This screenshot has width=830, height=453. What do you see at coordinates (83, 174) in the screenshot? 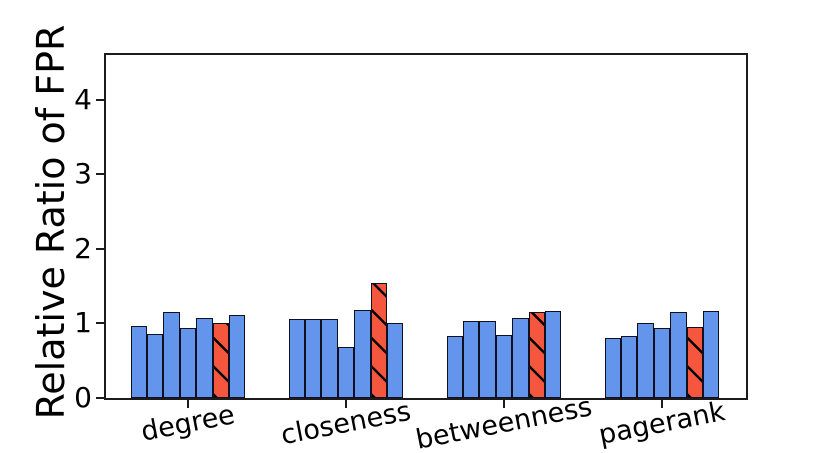
I see `y-tick-label: 3` at bounding box center [83, 174].